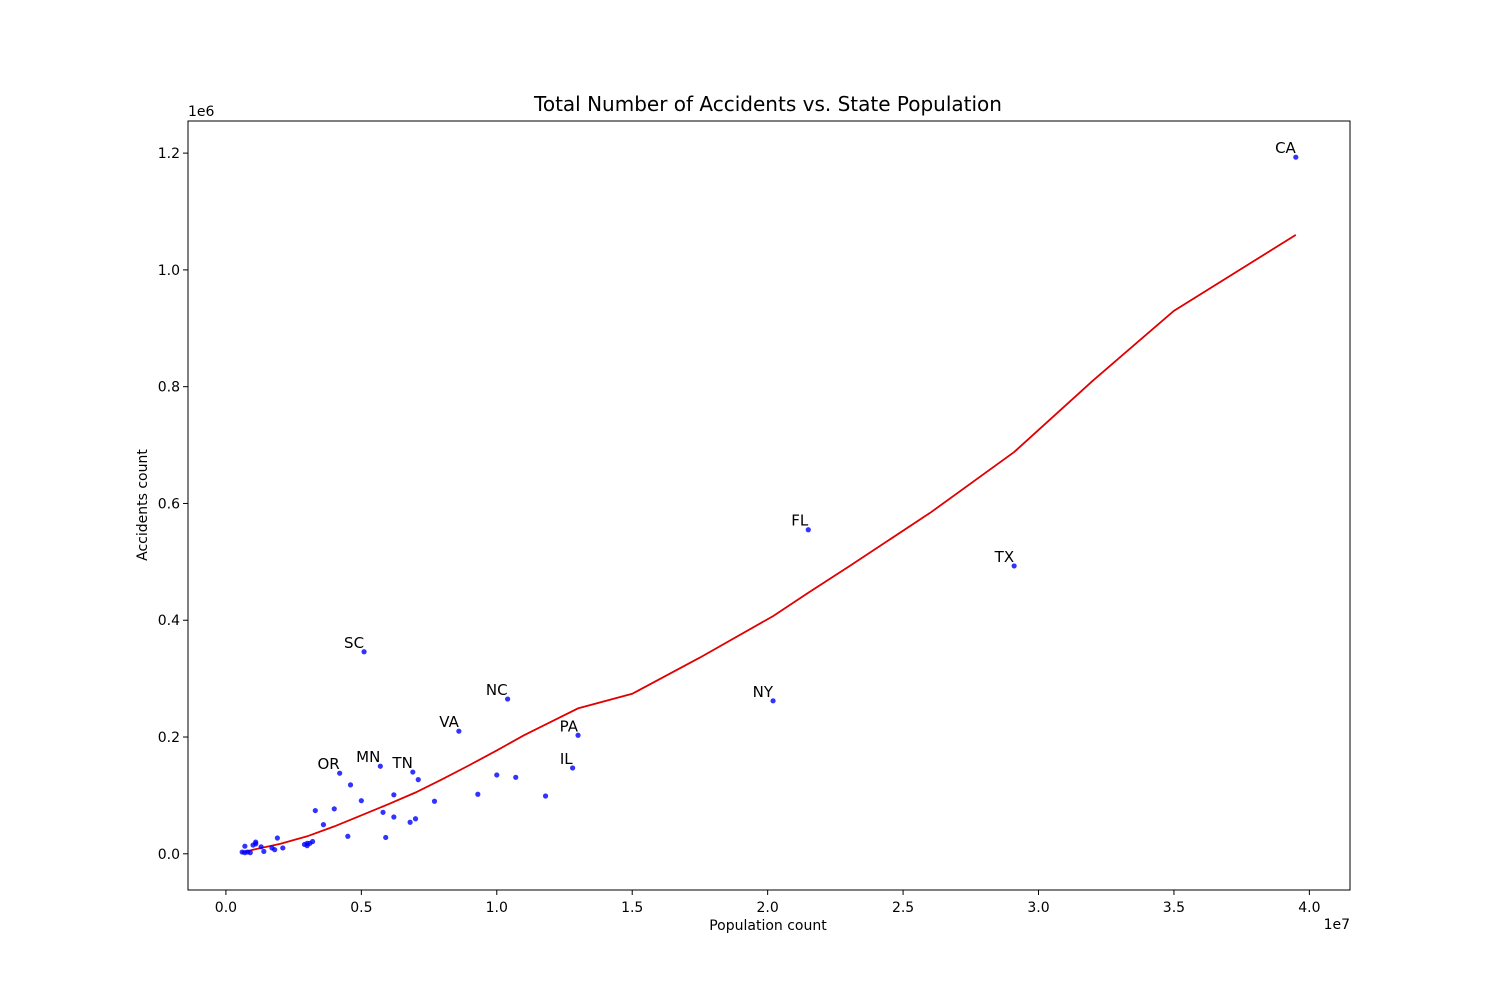 The image size is (1500, 1000). I want to click on x-tick-label: 0.0, so click(226, 908).